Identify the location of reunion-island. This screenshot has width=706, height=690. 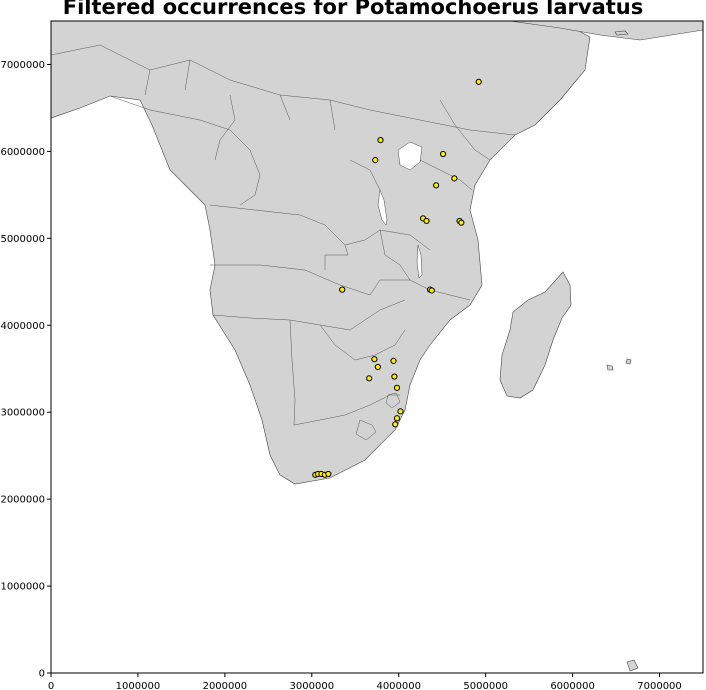
(628, 361).